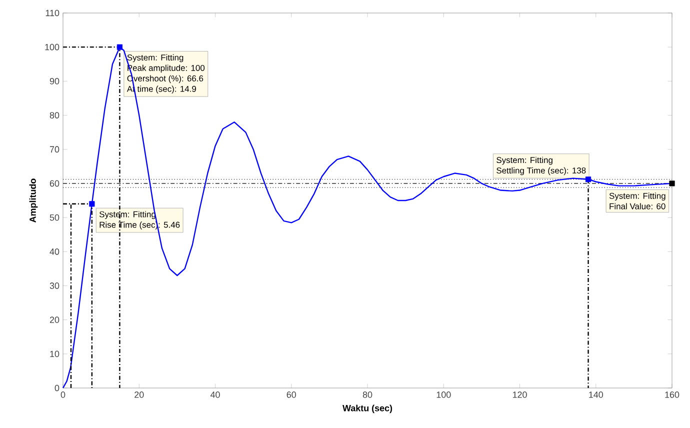  I want to click on y-tick-label: 10, so click(55, 354).